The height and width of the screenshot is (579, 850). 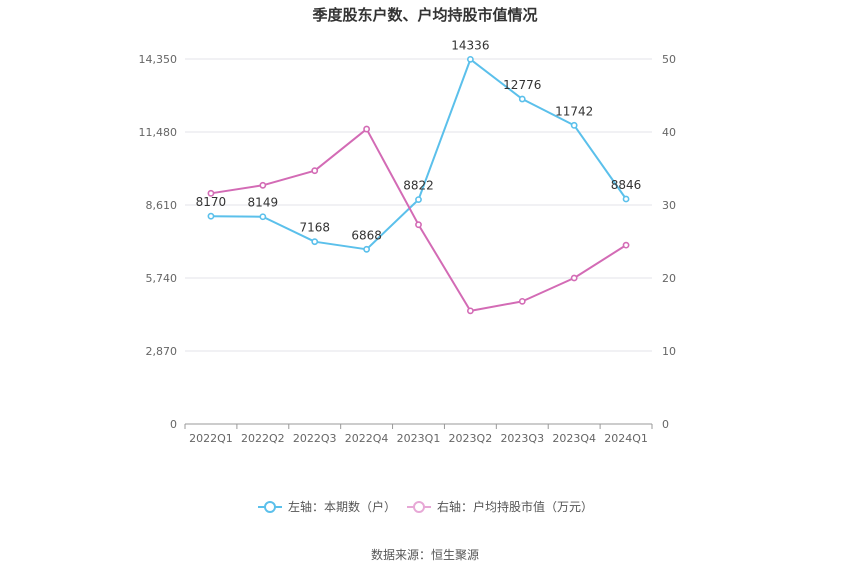 I want to click on right-axis-tick-label: 10, so click(x=669, y=351).